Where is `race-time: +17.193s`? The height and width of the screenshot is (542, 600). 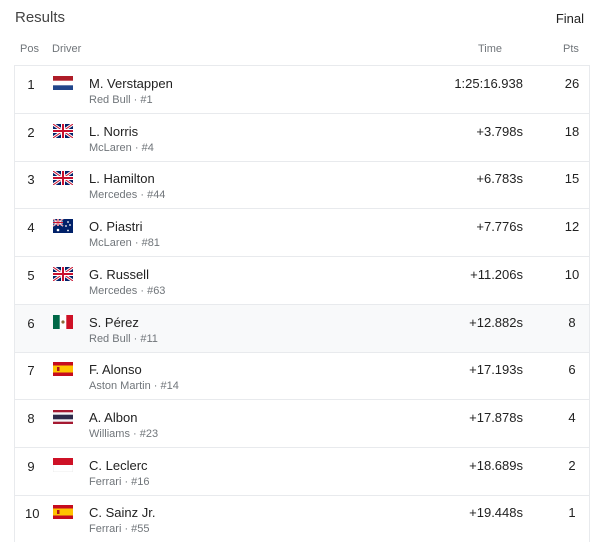 race-time: +17.193s is located at coordinates (496, 370).